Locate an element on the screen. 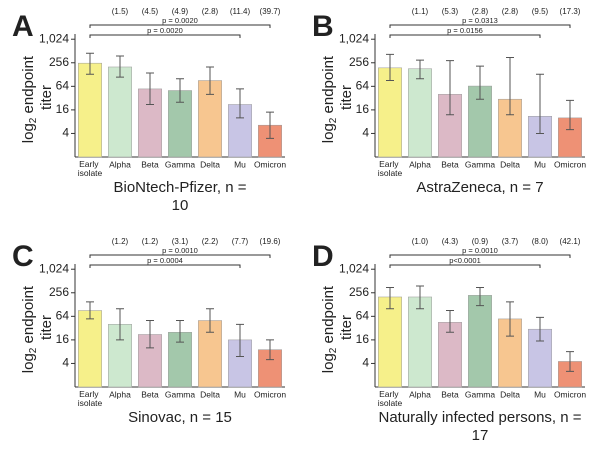 The image size is (600, 461). fold-label: (5.3) is located at coordinates (450, 11).